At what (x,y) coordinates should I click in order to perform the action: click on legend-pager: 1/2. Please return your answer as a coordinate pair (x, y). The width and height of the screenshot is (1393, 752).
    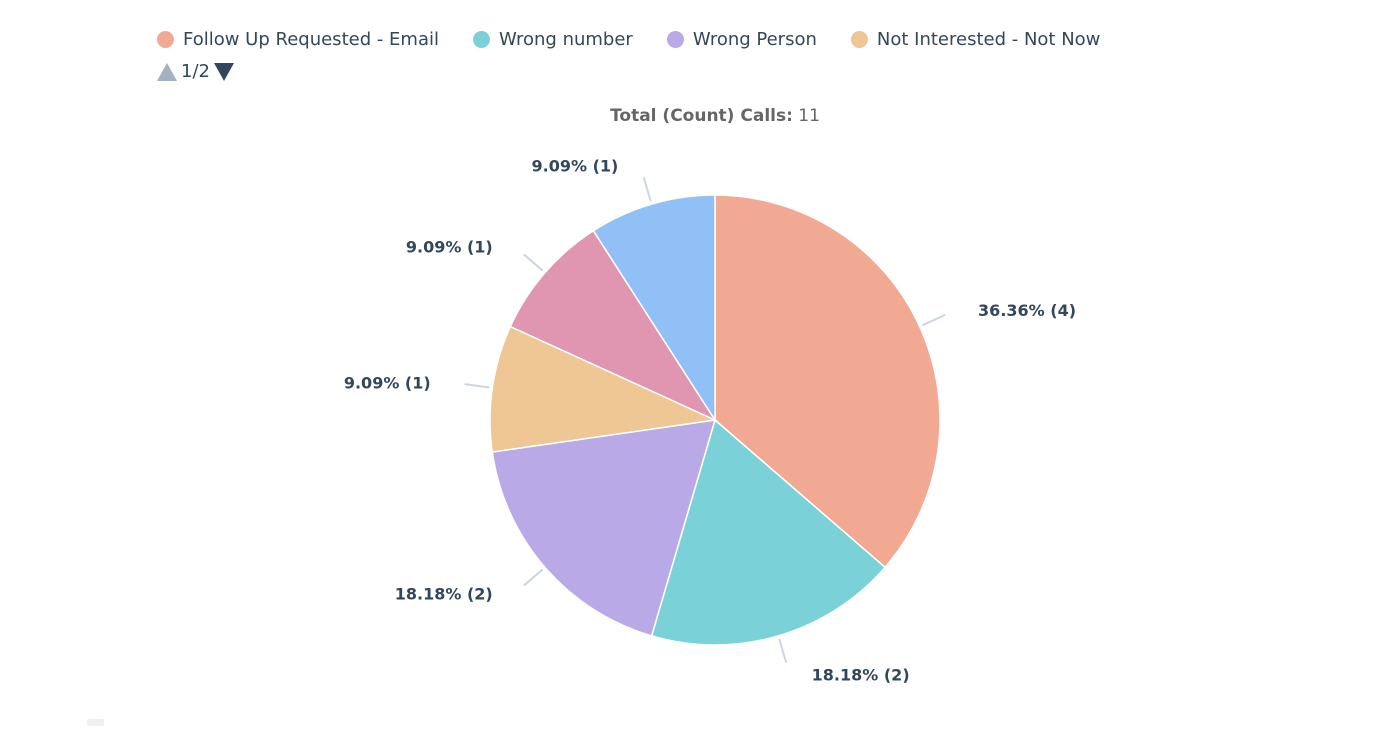
    Looking at the image, I should click on (195, 71).